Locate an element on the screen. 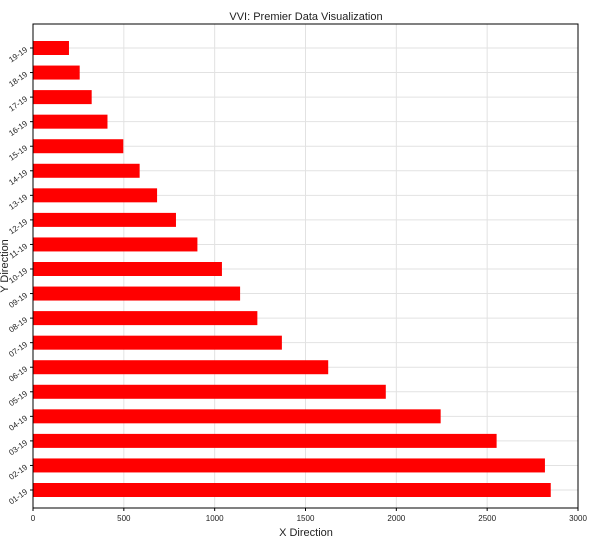 The height and width of the screenshot is (557, 600). x-axis-ticks: 0 500 1000 1500 2000 2500 3000 is located at coordinates (309, 515).